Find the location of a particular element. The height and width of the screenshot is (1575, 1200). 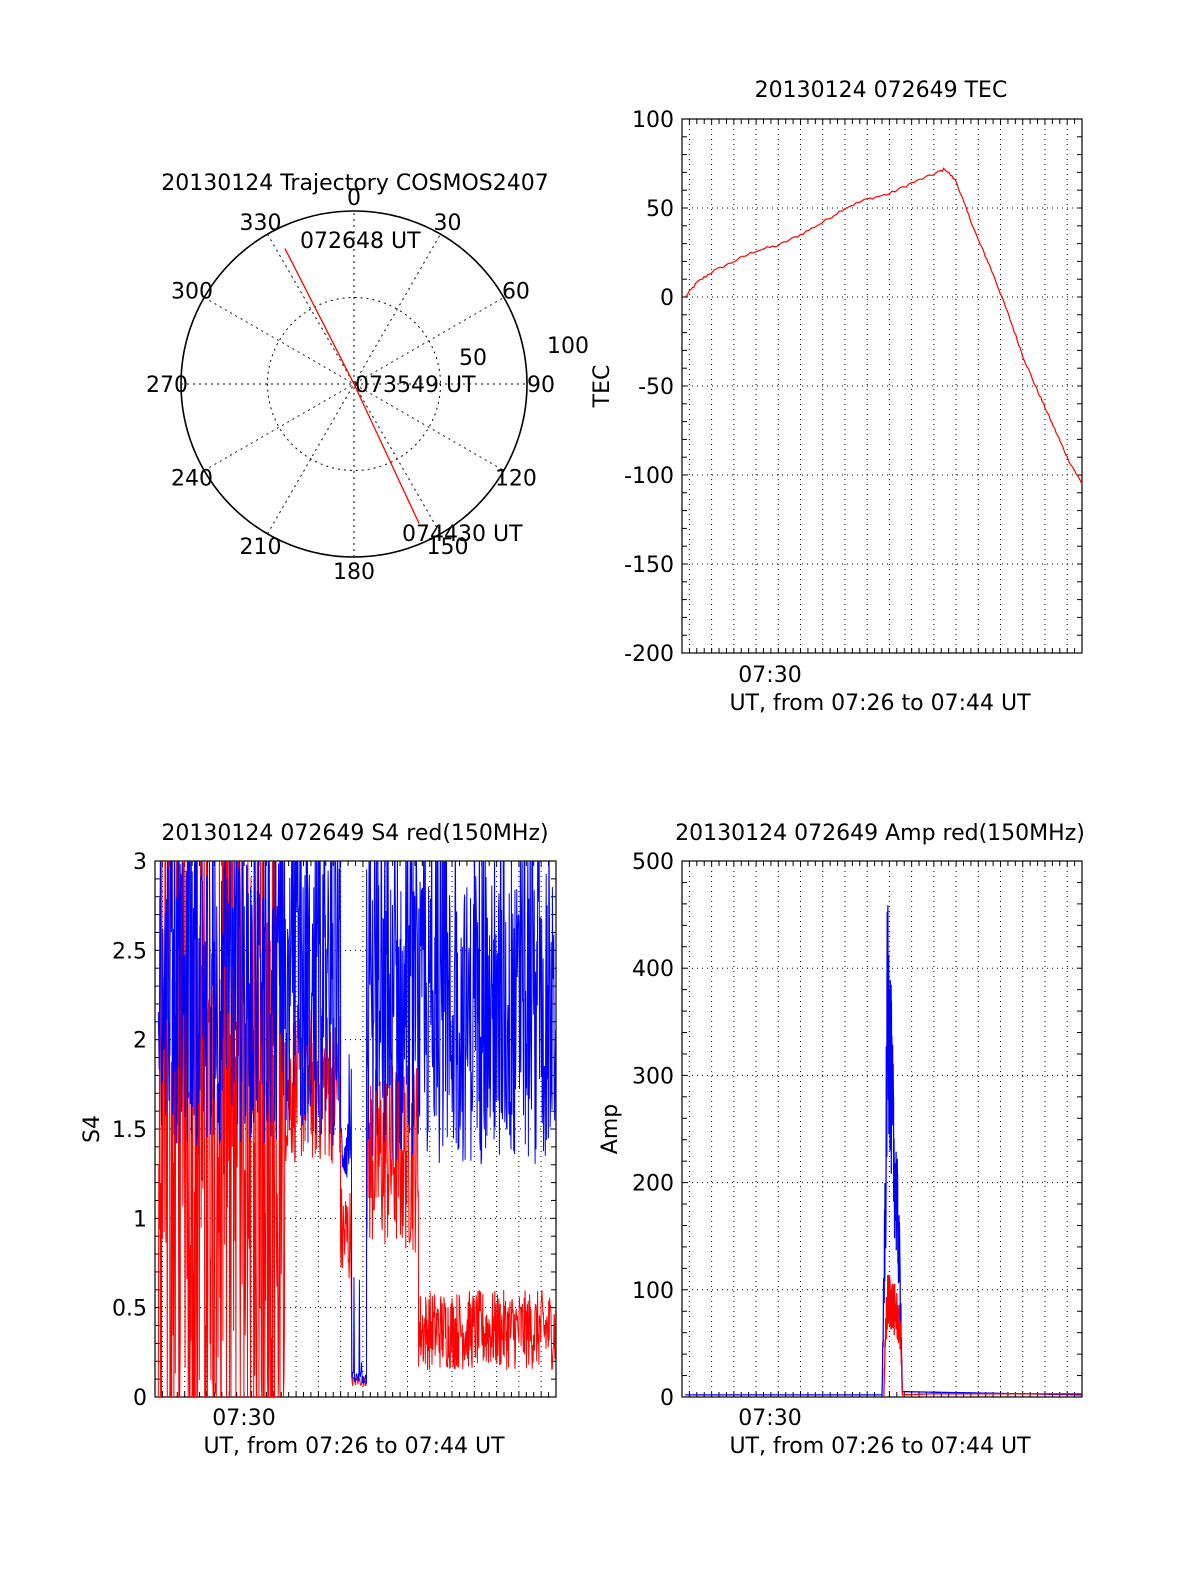

azimuth-label-0: 0 is located at coordinates (354, 198).